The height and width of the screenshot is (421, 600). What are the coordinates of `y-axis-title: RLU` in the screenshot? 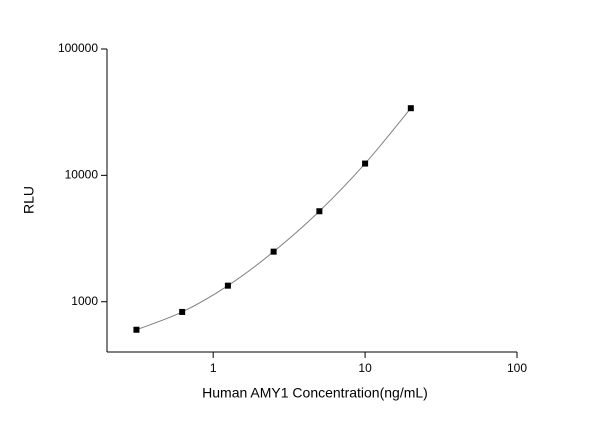 It's located at (29, 200).